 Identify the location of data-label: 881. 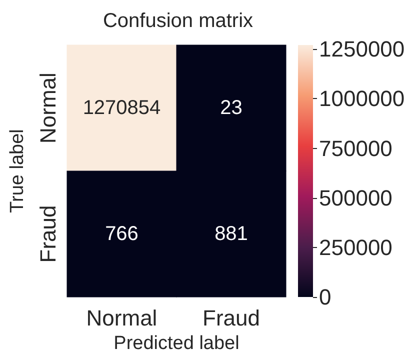
(231, 234).